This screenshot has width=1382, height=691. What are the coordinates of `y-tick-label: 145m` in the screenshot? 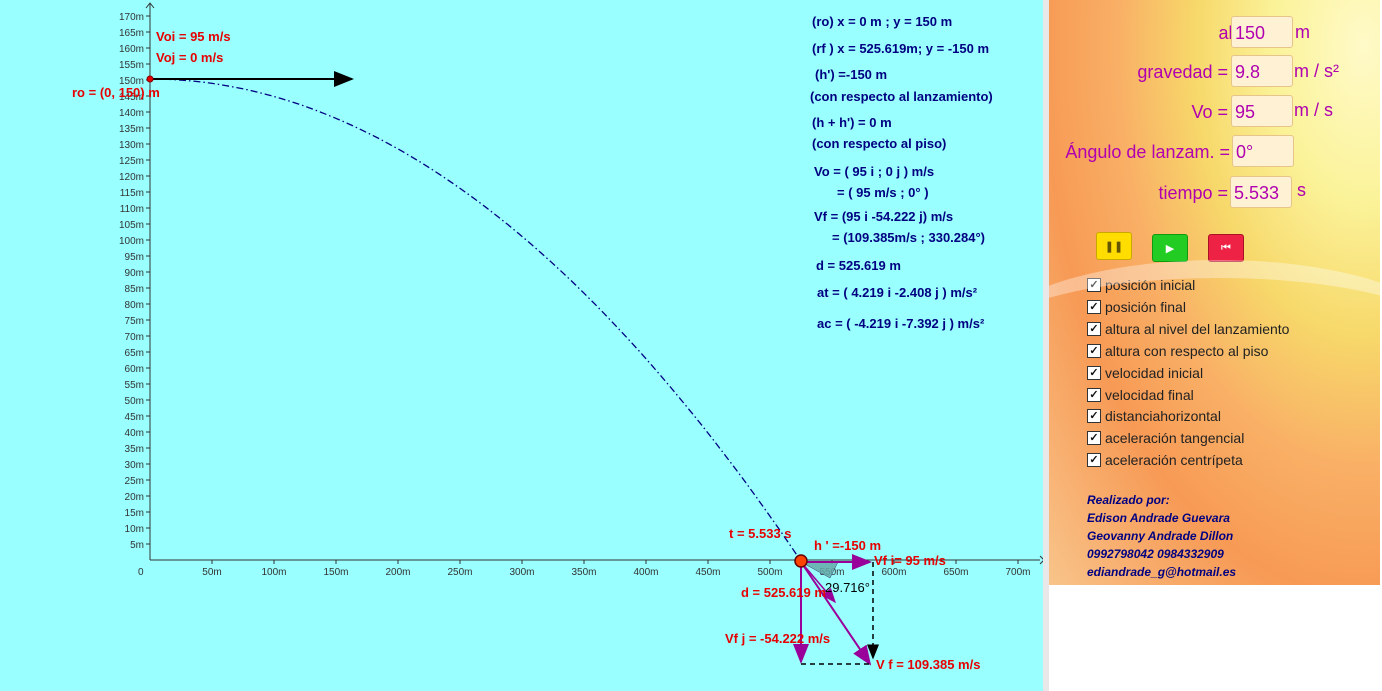 It's located at (131, 97).